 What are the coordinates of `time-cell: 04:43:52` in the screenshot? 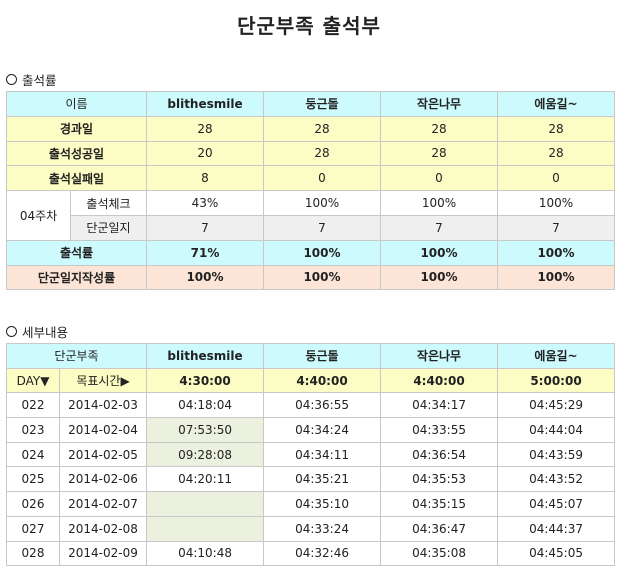 It's located at (556, 479).